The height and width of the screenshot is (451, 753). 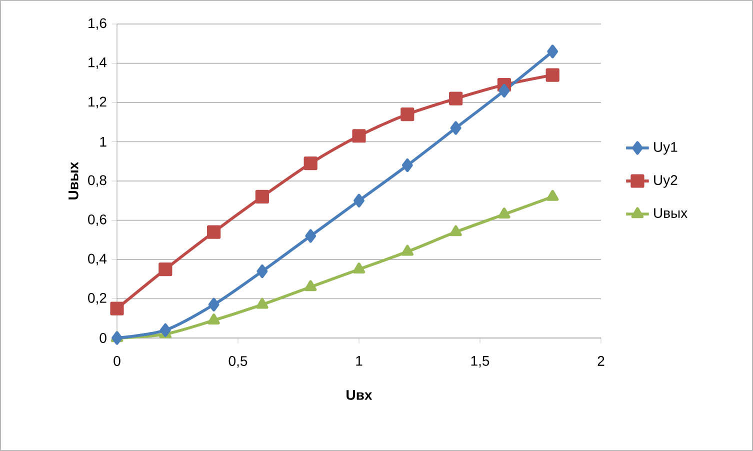 I want to click on y-tick-label: 0,4, so click(x=97, y=260).